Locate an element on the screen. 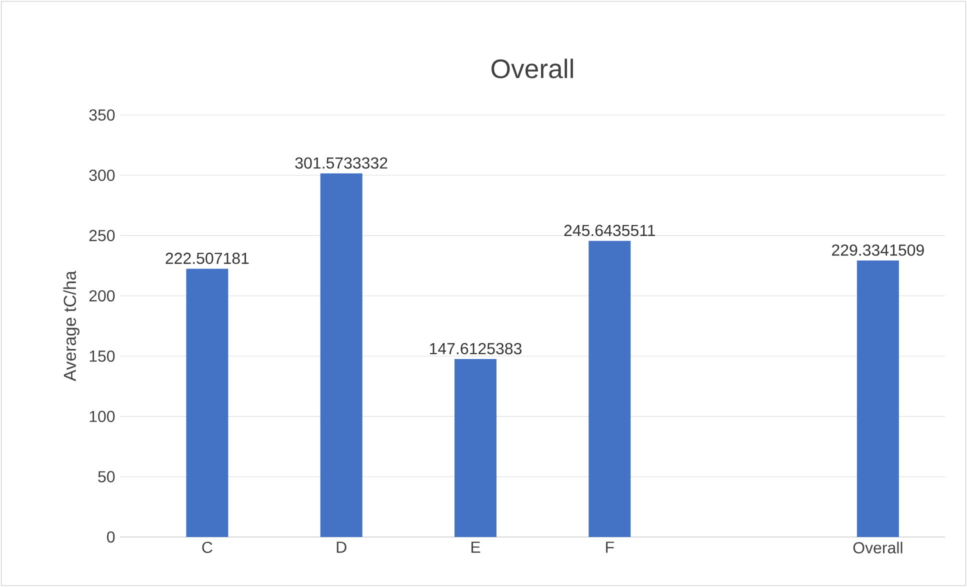 This screenshot has width=967, height=587. x-tick-label: D is located at coordinates (341, 547).